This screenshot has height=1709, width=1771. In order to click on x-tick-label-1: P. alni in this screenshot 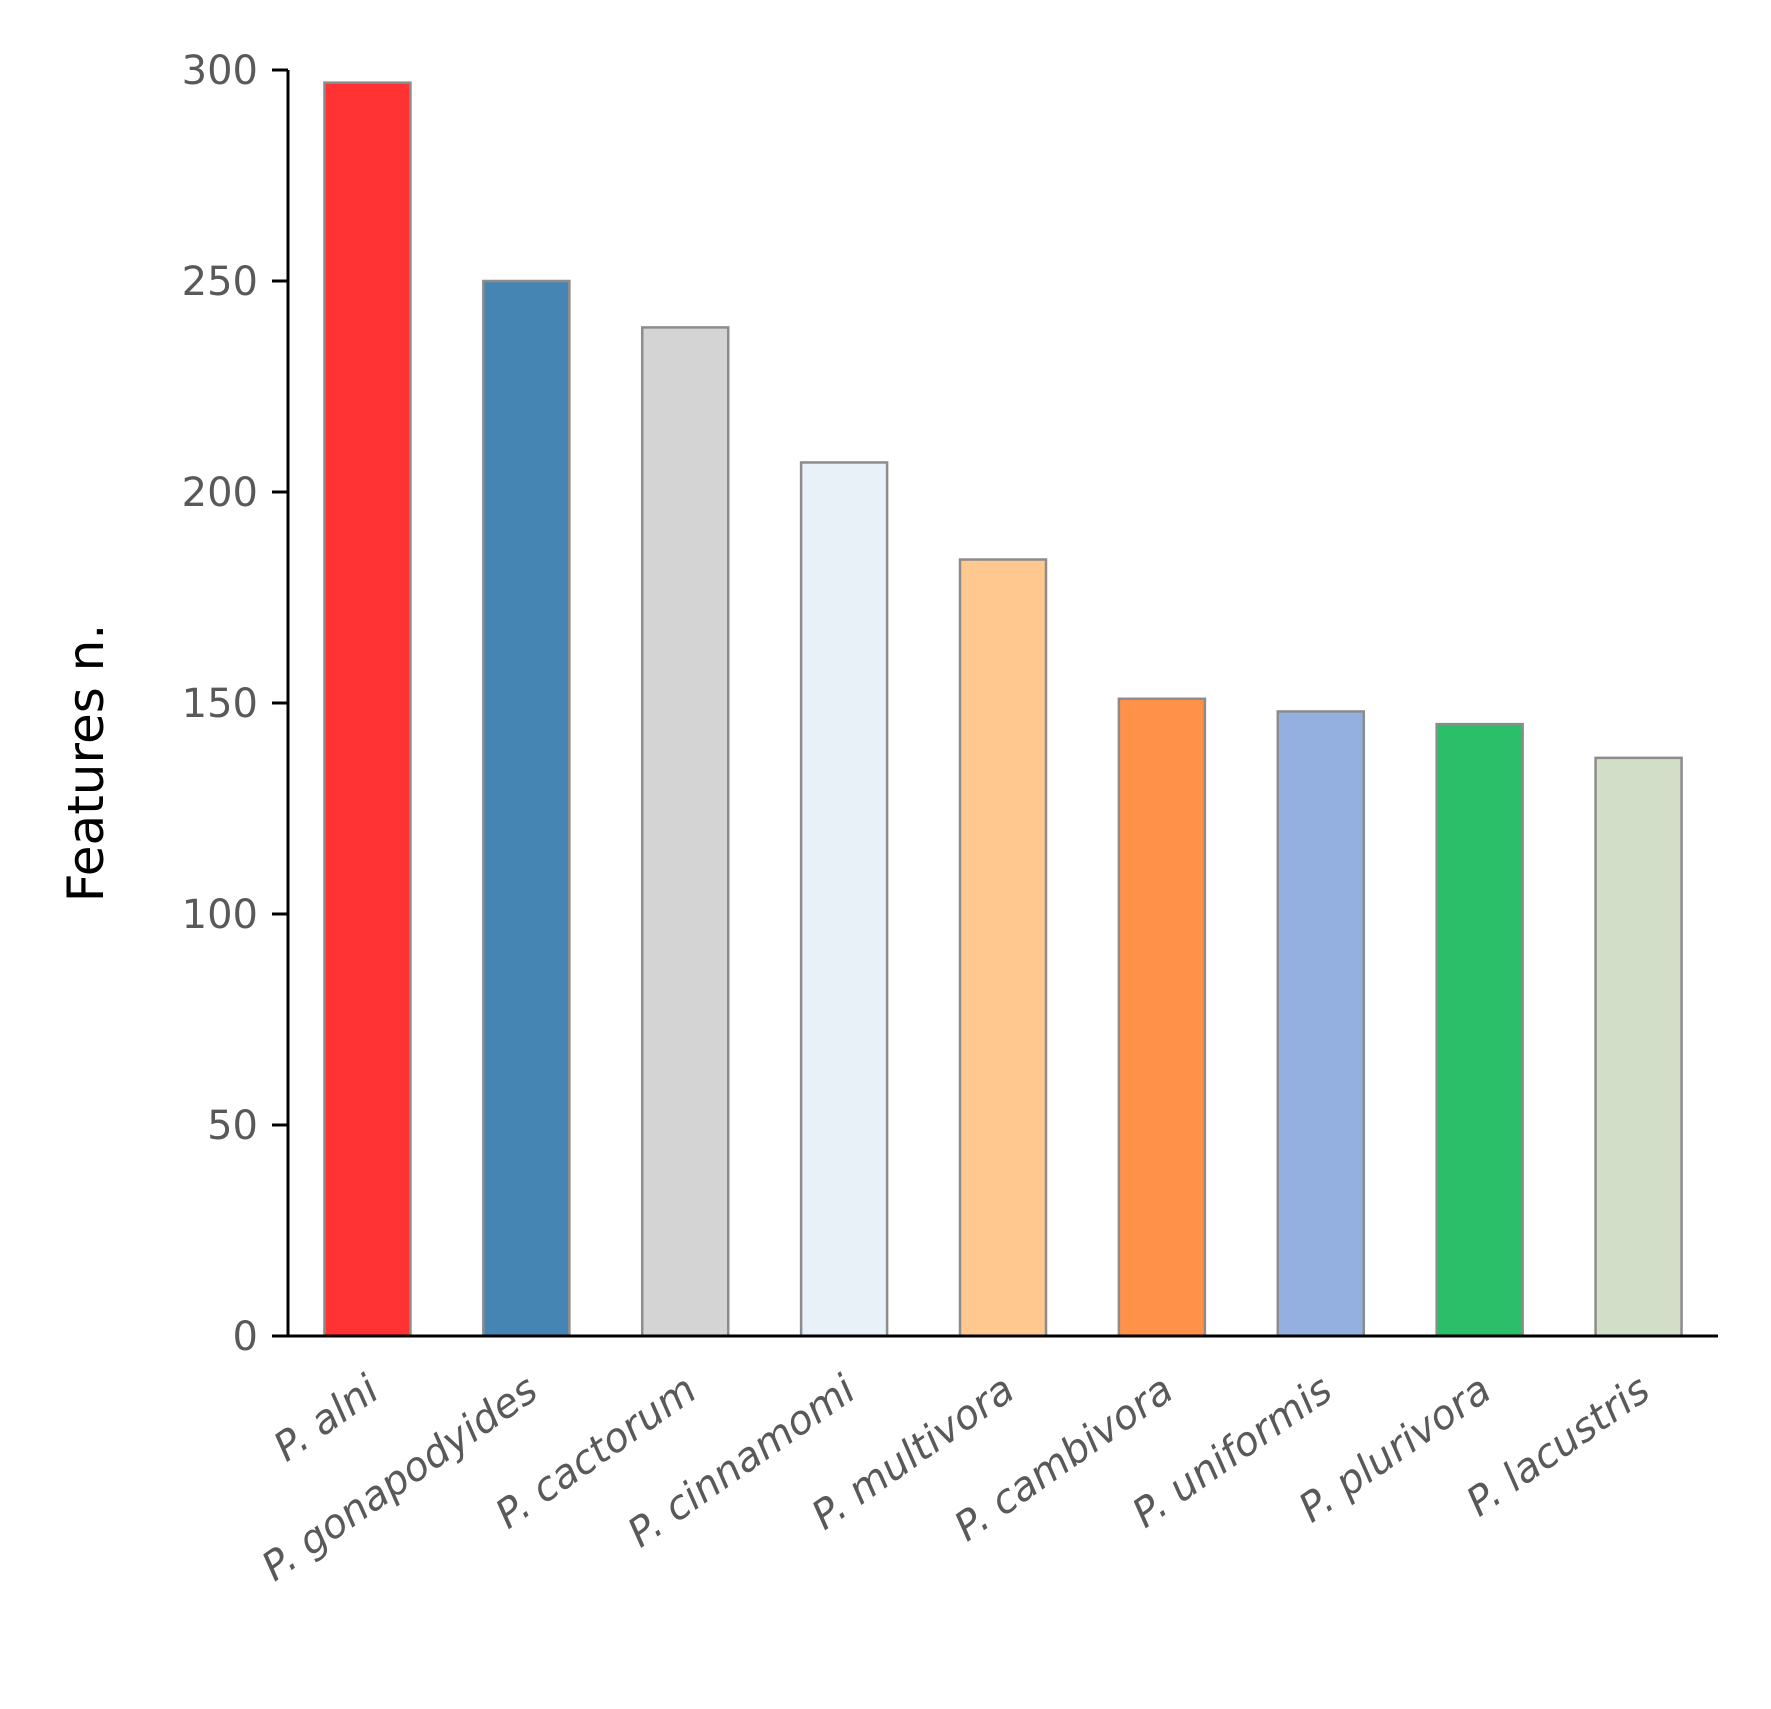, I will do `click(327, 1419)`.